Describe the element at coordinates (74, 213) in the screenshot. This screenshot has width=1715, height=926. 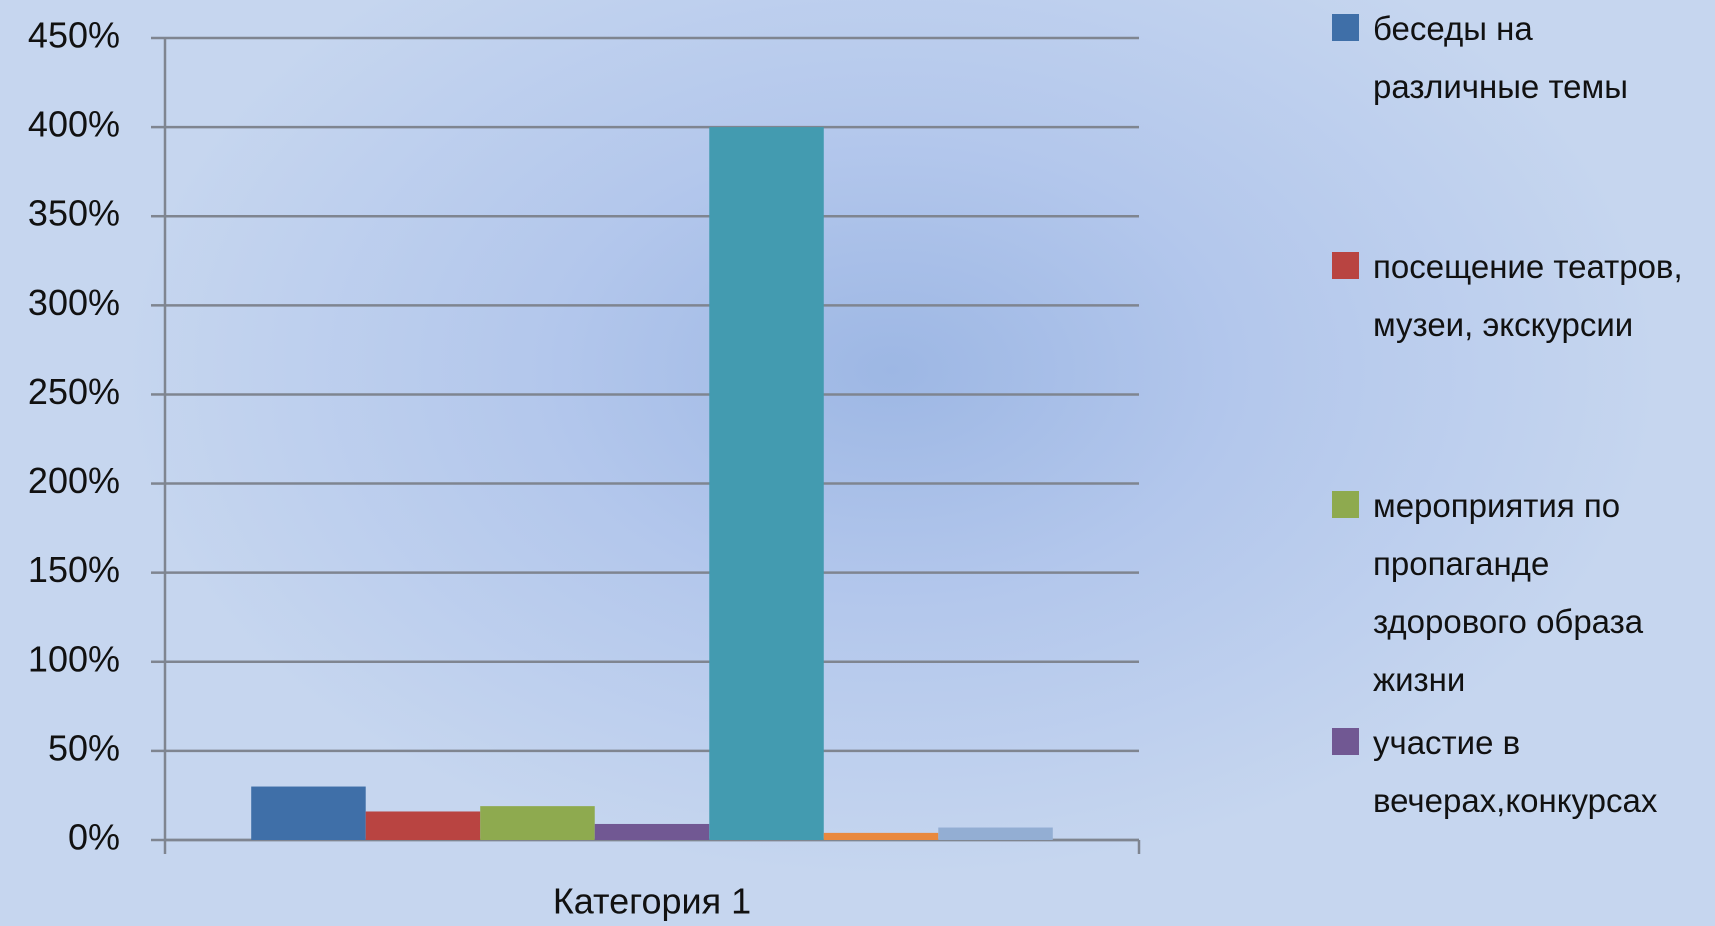
I see `y-tick-label: 350%` at that location.